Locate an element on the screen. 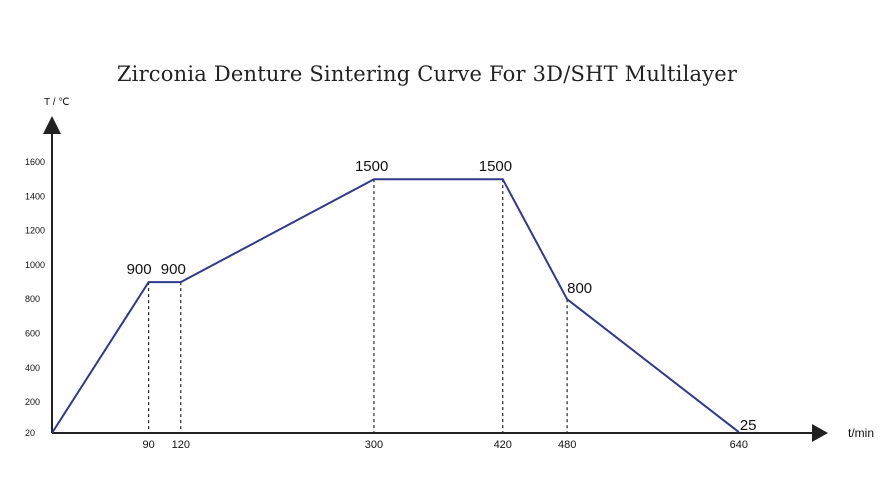 The width and height of the screenshot is (894, 478). y-tick-label: 600 is located at coordinates (32, 334).